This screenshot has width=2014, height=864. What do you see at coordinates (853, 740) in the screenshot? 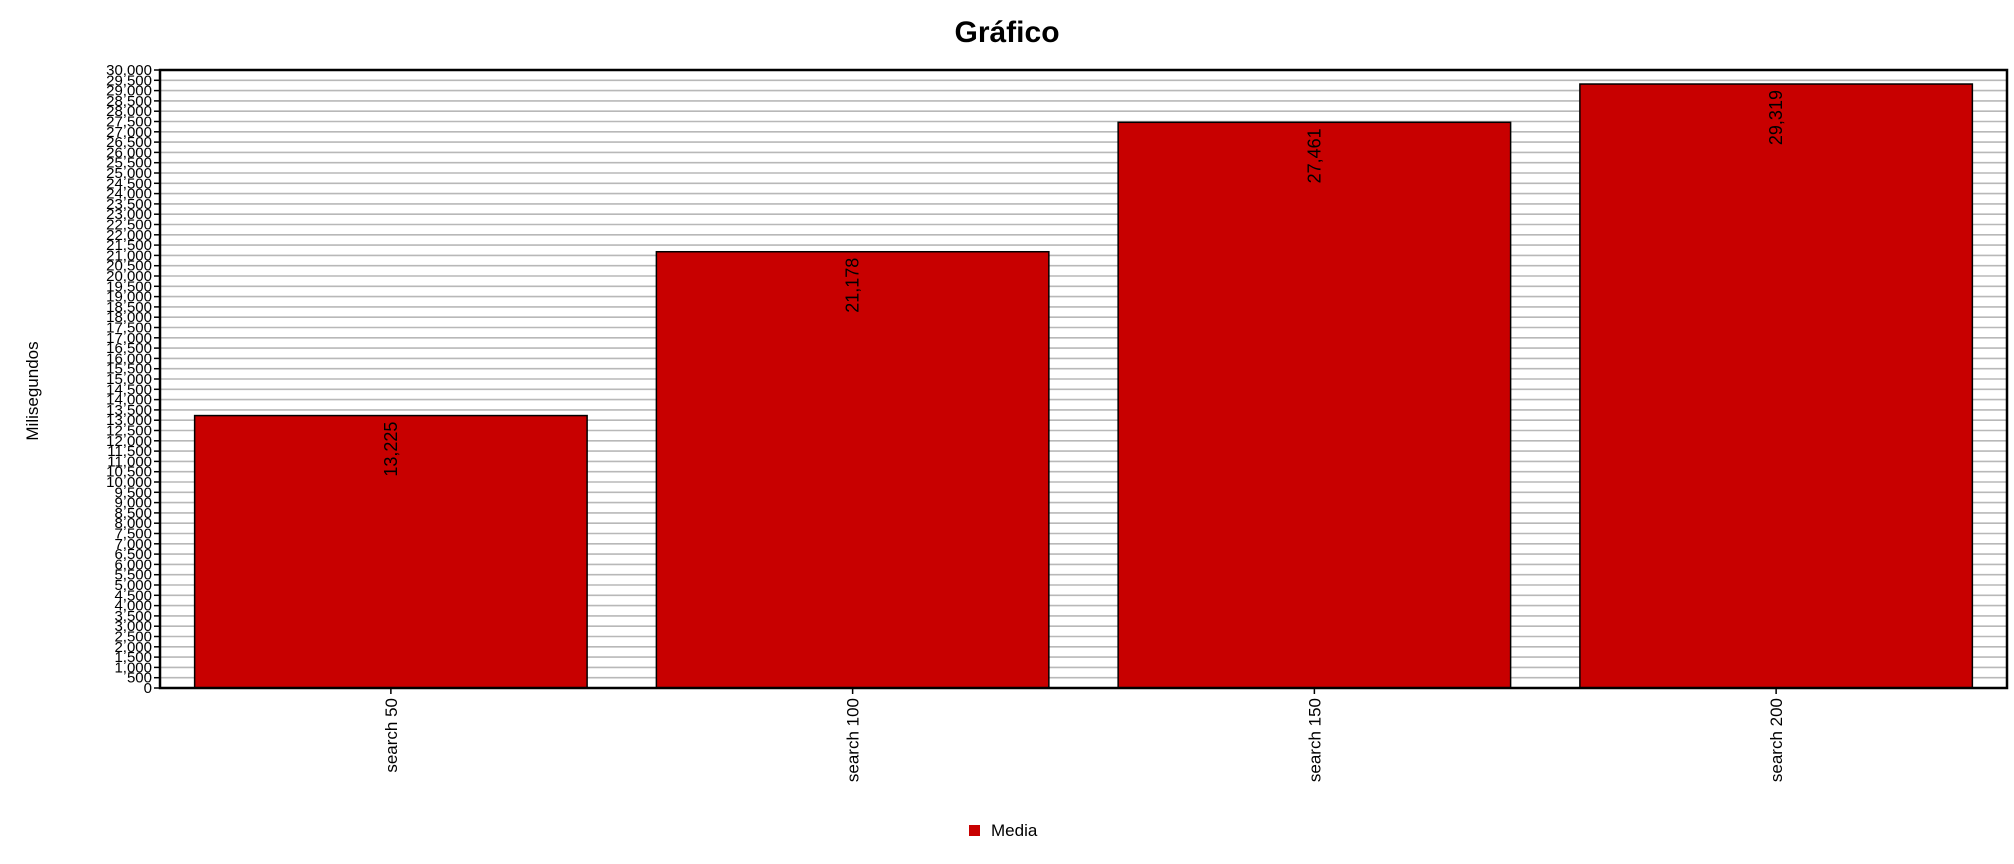
I see `x-tick-label: search 100` at bounding box center [853, 740].